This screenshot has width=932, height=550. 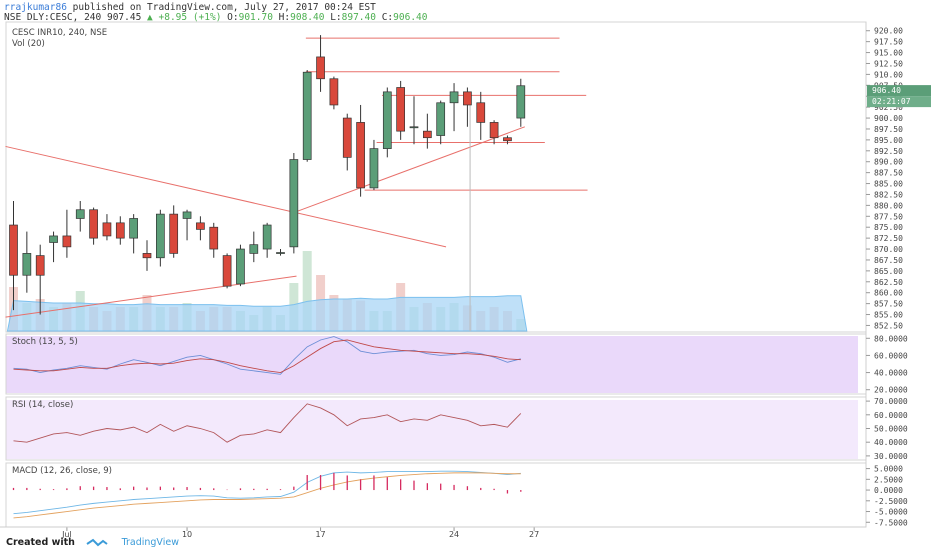 What do you see at coordinates (888, 479) in the screenshot?
I see `macd-tick-label: 2.5000` at bounding box center [888, 479].